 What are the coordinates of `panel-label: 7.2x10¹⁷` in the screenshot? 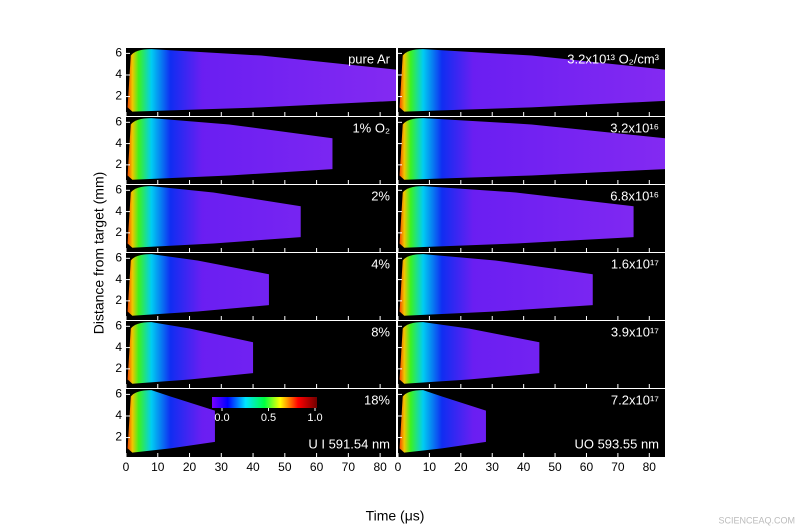 It's located at (635, 399).